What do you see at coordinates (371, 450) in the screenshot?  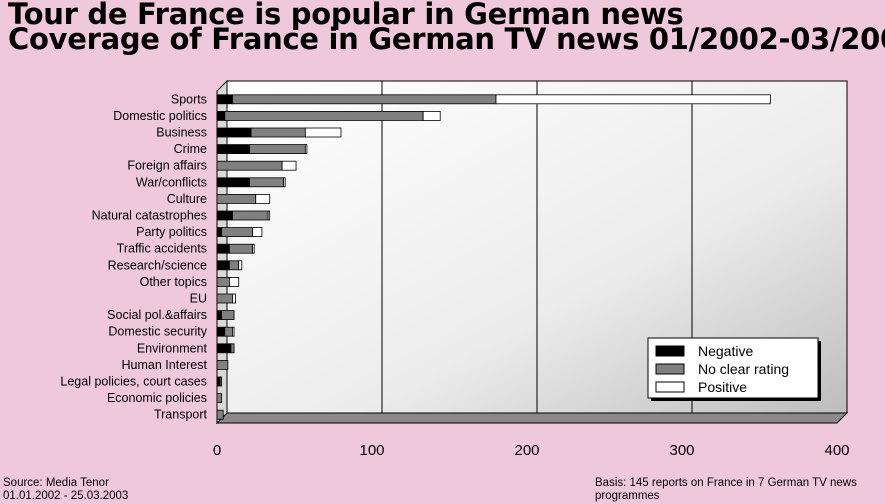 I see `x-tick-label-100: 100` at bounding box center [371, 450].